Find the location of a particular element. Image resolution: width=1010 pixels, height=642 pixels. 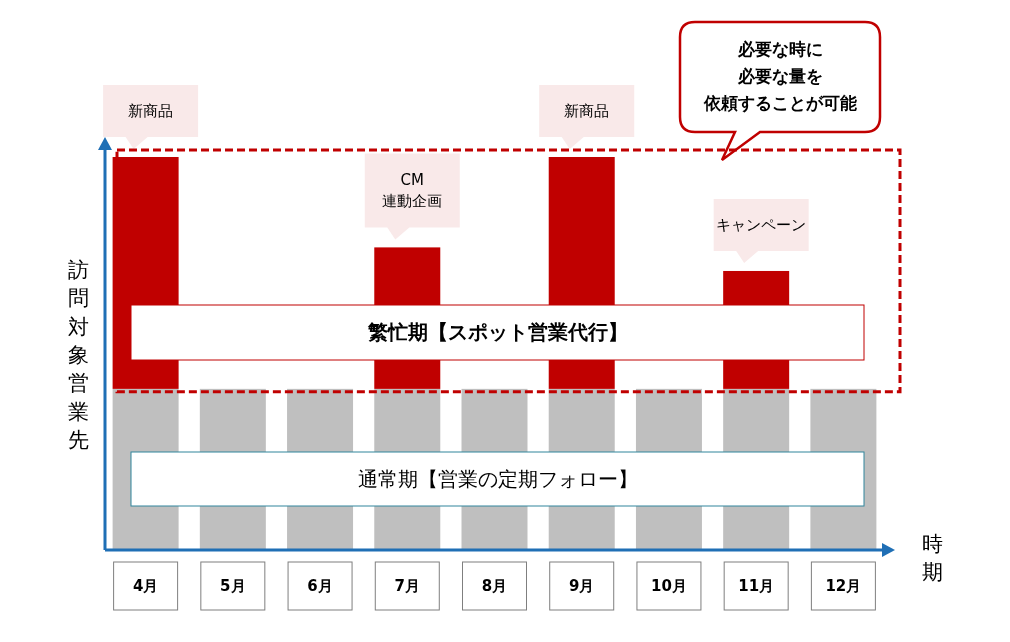

text: 必要な量を is located at coordinates (779, 76).